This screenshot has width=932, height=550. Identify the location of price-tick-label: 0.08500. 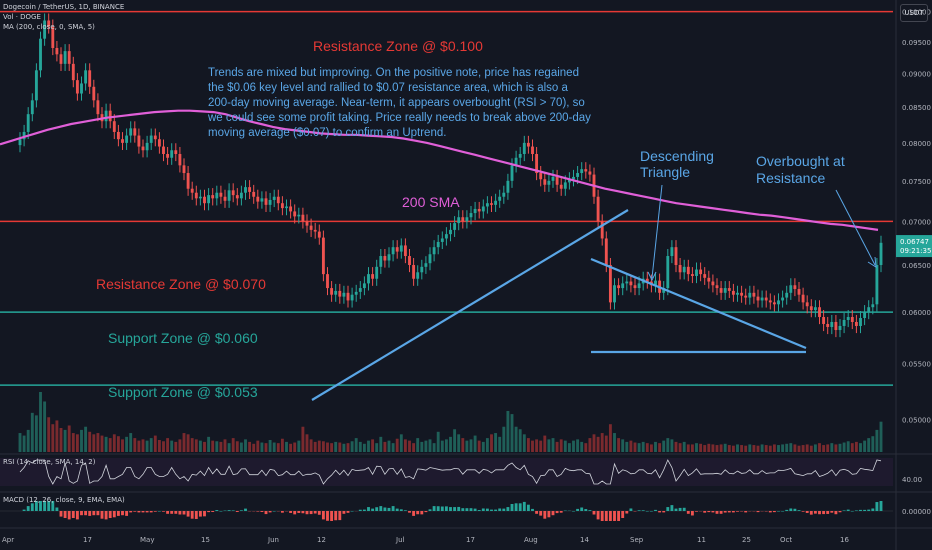
(916, 108).